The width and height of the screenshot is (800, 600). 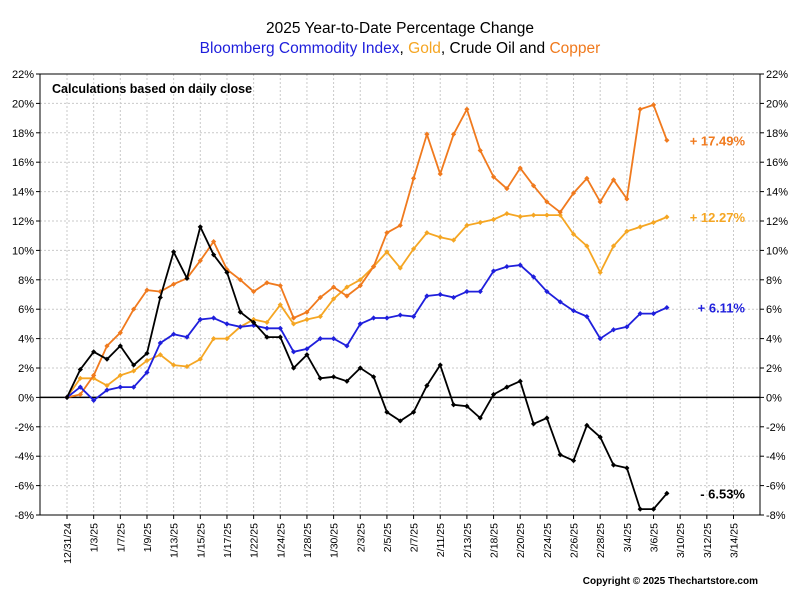 I want to click on y-tick-label-right: 10%, so click(x=777, y=251).